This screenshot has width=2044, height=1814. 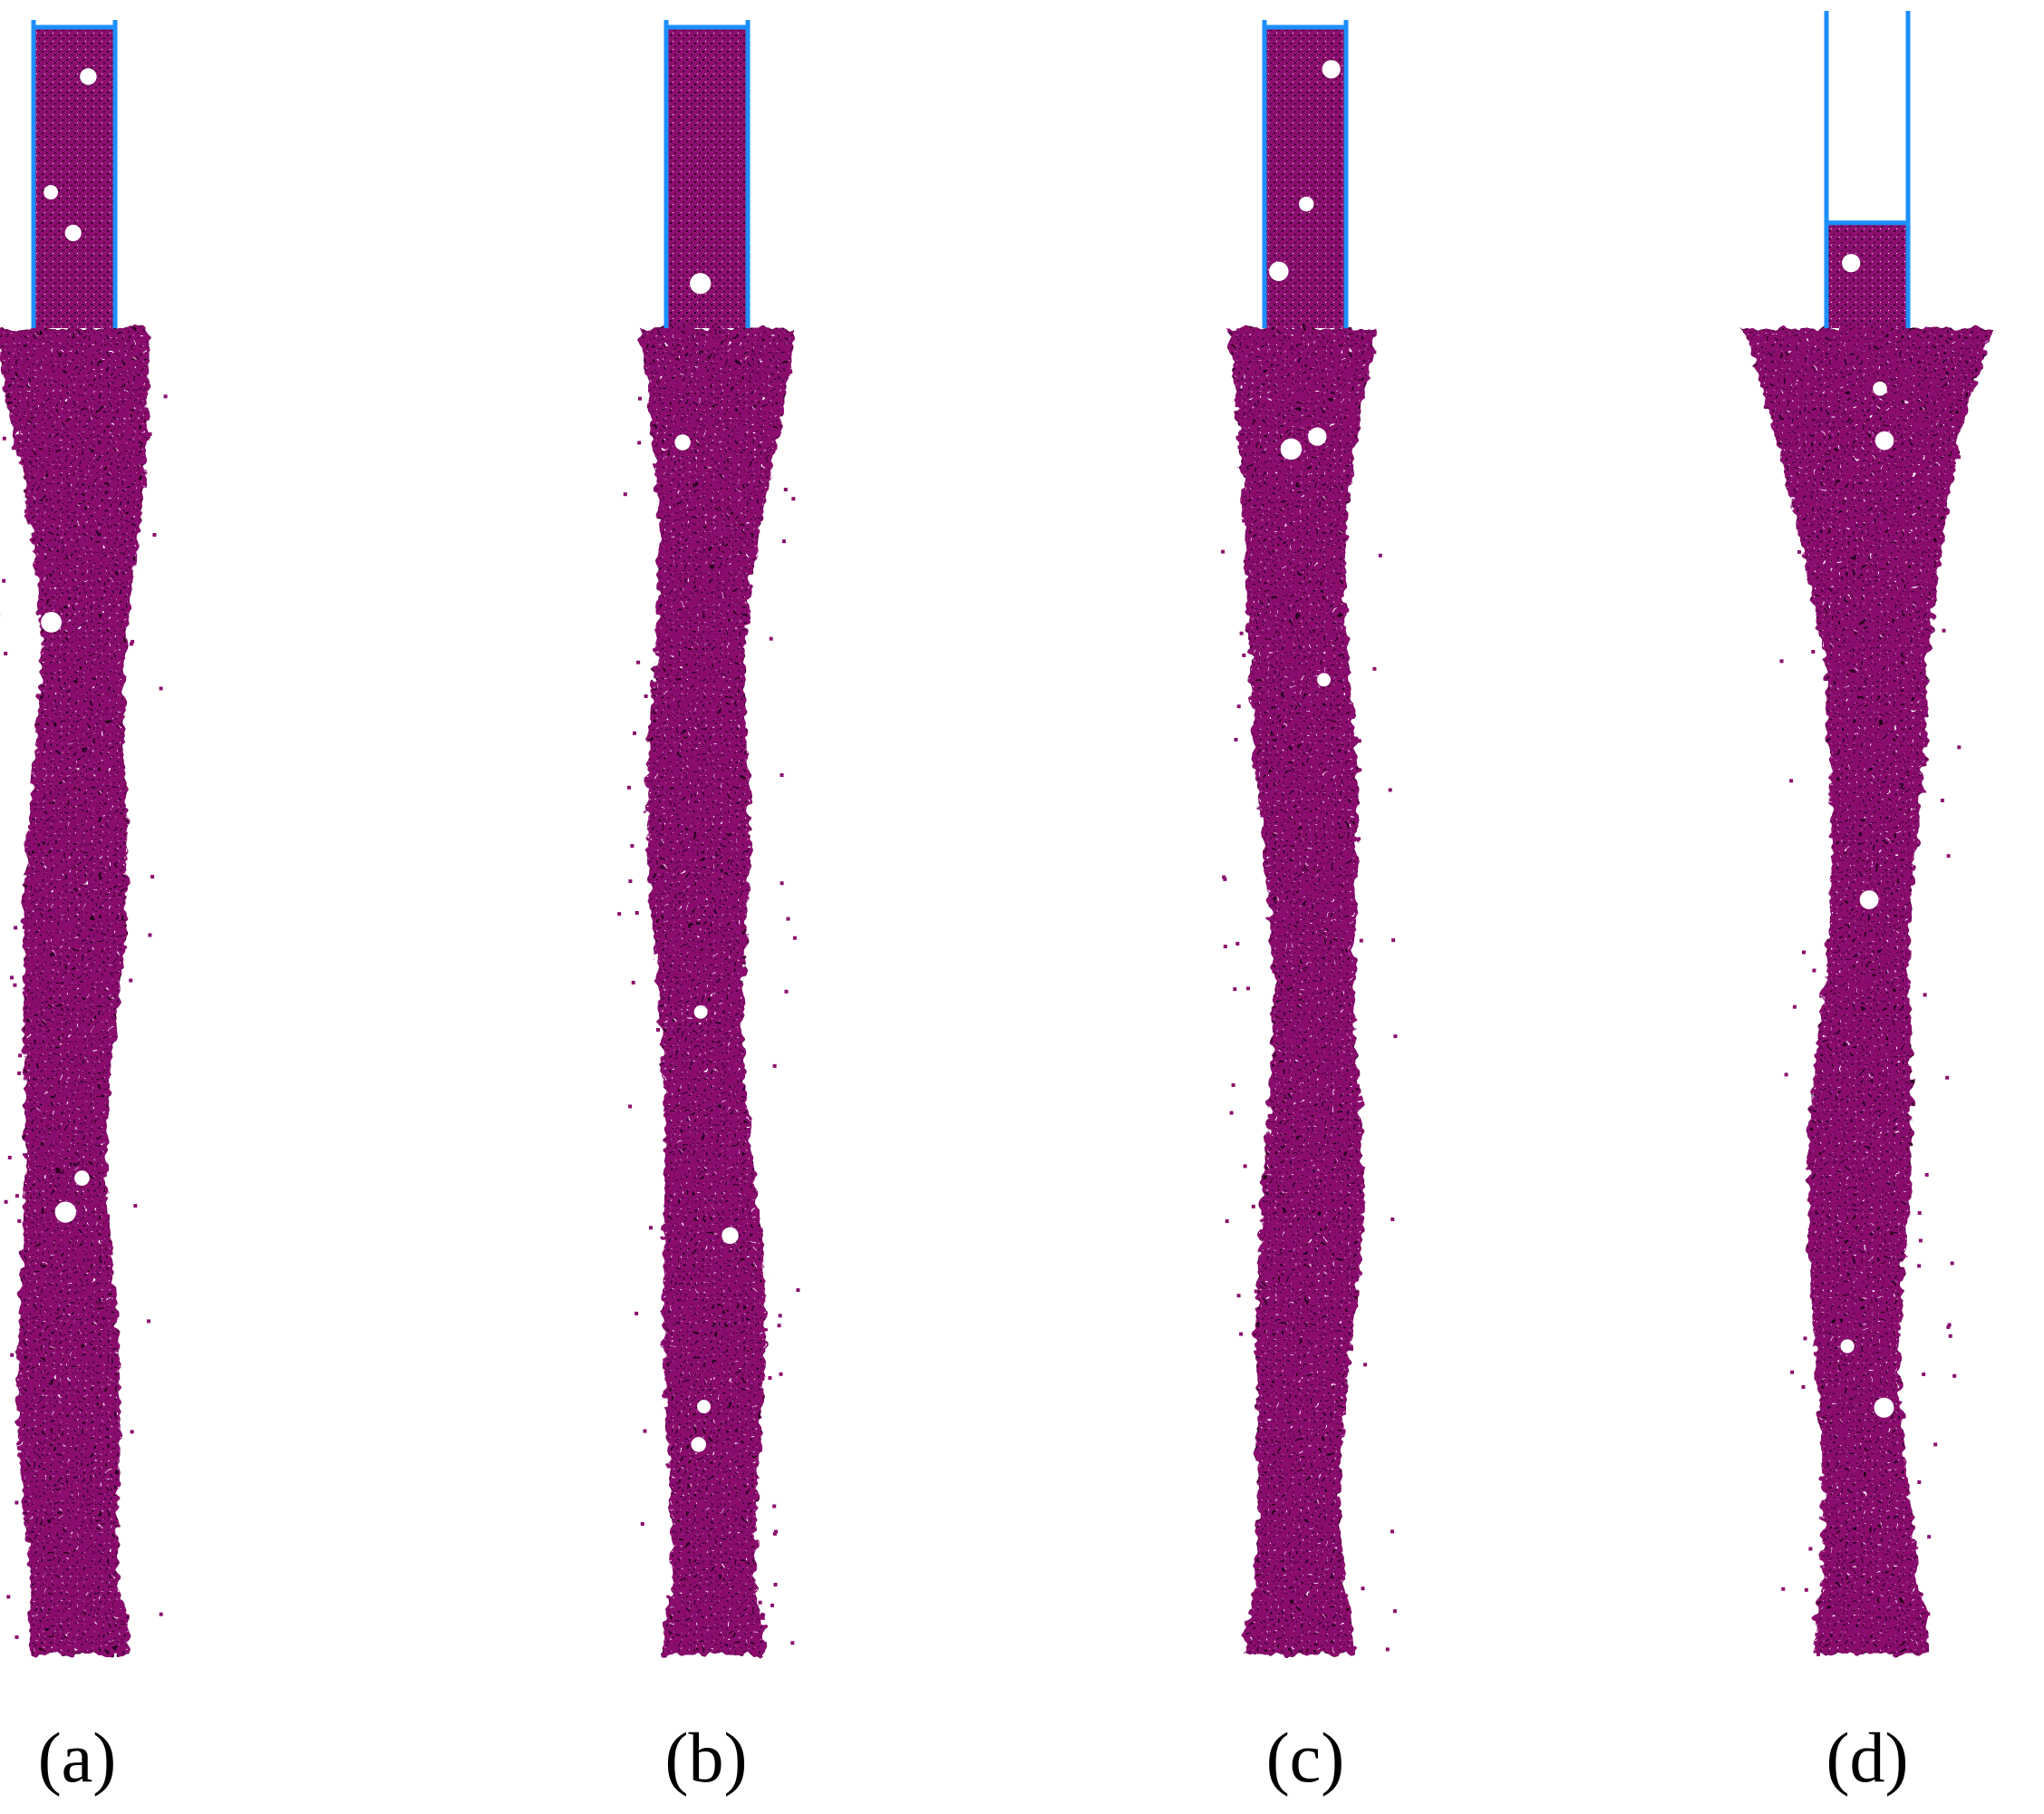 I want to click on container-material-d, so click(x=1867, y=275).